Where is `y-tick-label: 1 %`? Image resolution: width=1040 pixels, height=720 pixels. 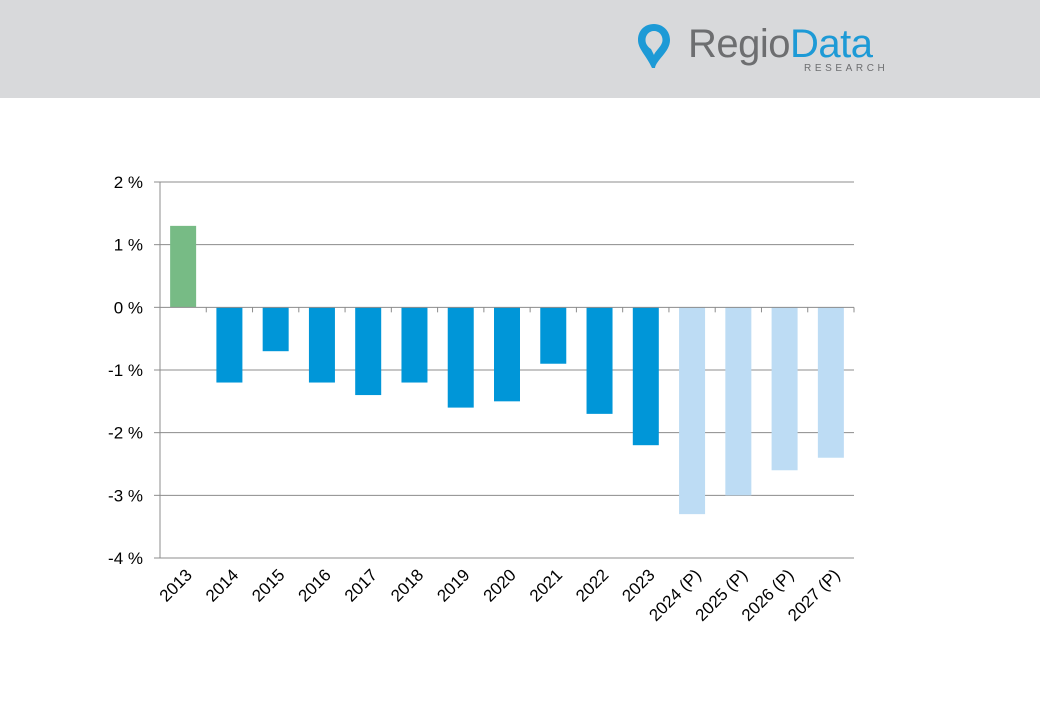
y-tick-label: 1 % is located at coordinates (128, 245).